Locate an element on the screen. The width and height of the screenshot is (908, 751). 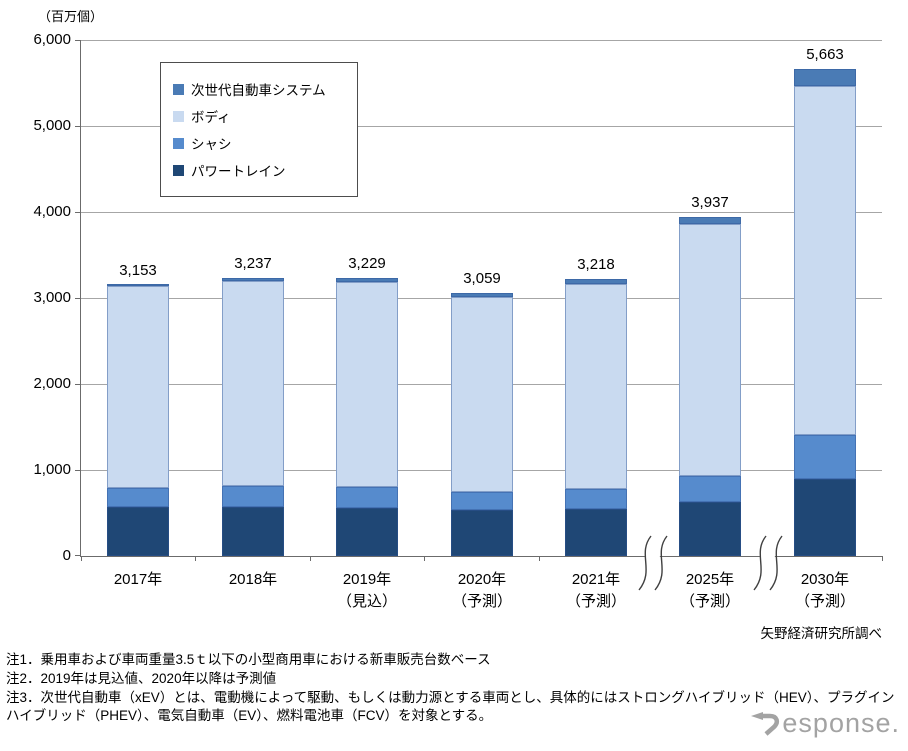
legend-box: 次世代自動車システム ボディシャシパワートレイン is located at coordinates (259, 129).